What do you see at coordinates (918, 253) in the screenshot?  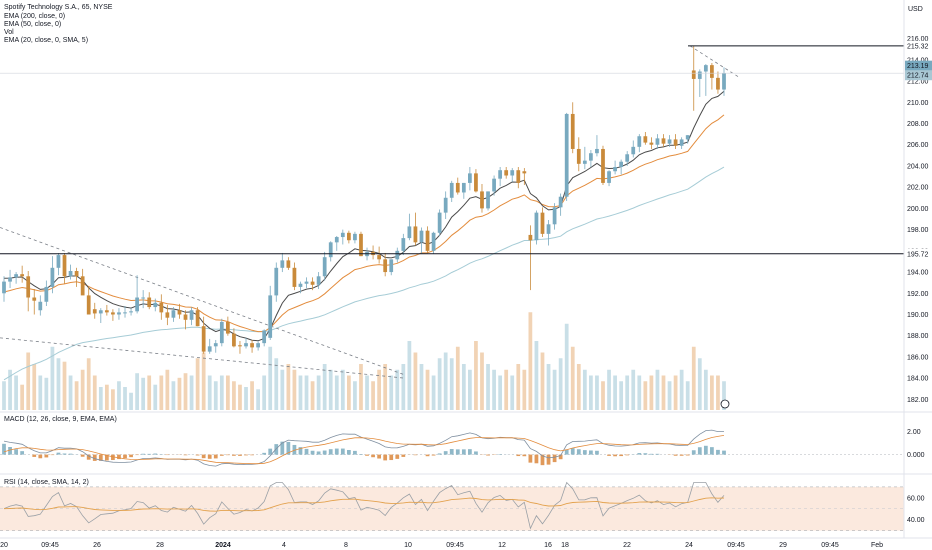 I see `support-price-label-bg` at bounding box center [918, 253].